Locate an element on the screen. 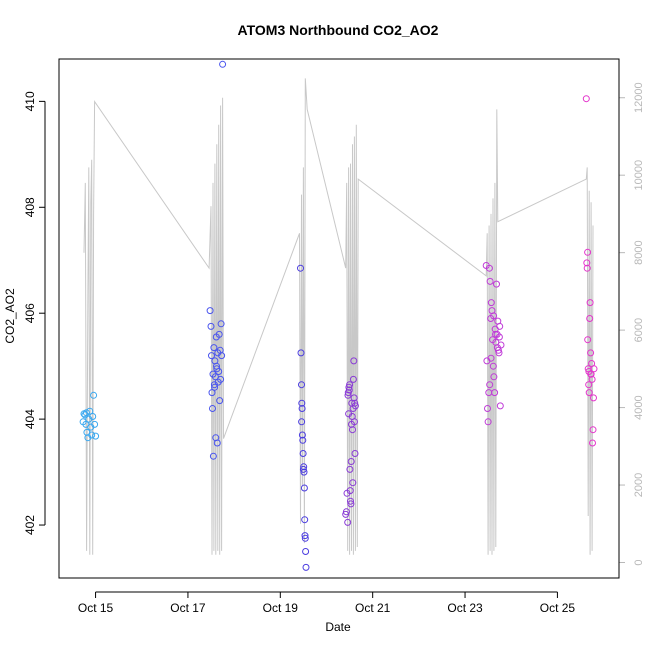 The image size is (650, 650). y-tick-label: 410 is located at coordinates (30, 101).